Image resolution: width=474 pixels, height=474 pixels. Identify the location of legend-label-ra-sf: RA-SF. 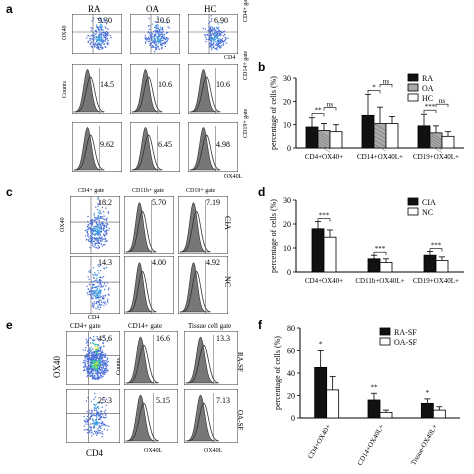
(405, 332).